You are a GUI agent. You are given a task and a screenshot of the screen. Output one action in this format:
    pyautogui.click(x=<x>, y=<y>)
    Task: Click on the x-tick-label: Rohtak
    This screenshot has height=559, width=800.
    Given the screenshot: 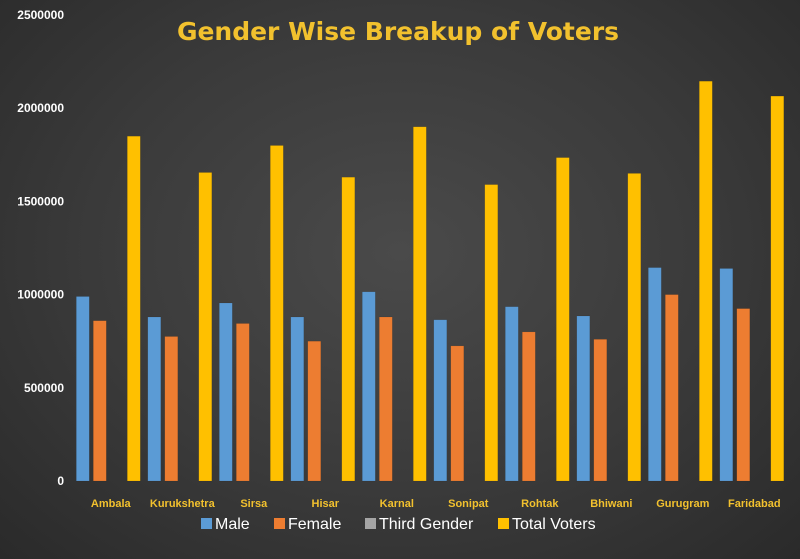 What is the action you would take?
    pyautogui.click(x=540, y=504)
    